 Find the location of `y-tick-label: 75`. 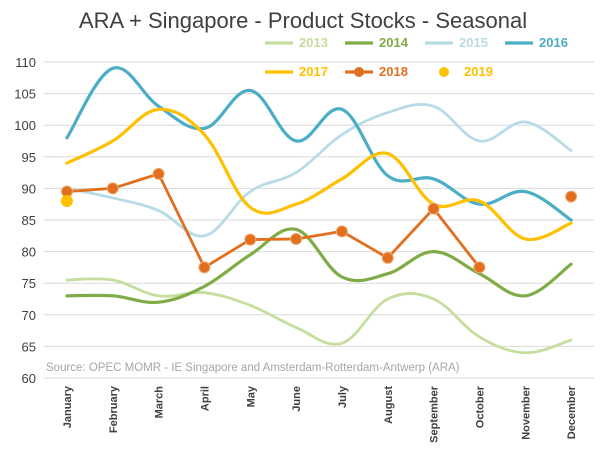

y-tick-label: 75 is located at coordinates (29, 283).